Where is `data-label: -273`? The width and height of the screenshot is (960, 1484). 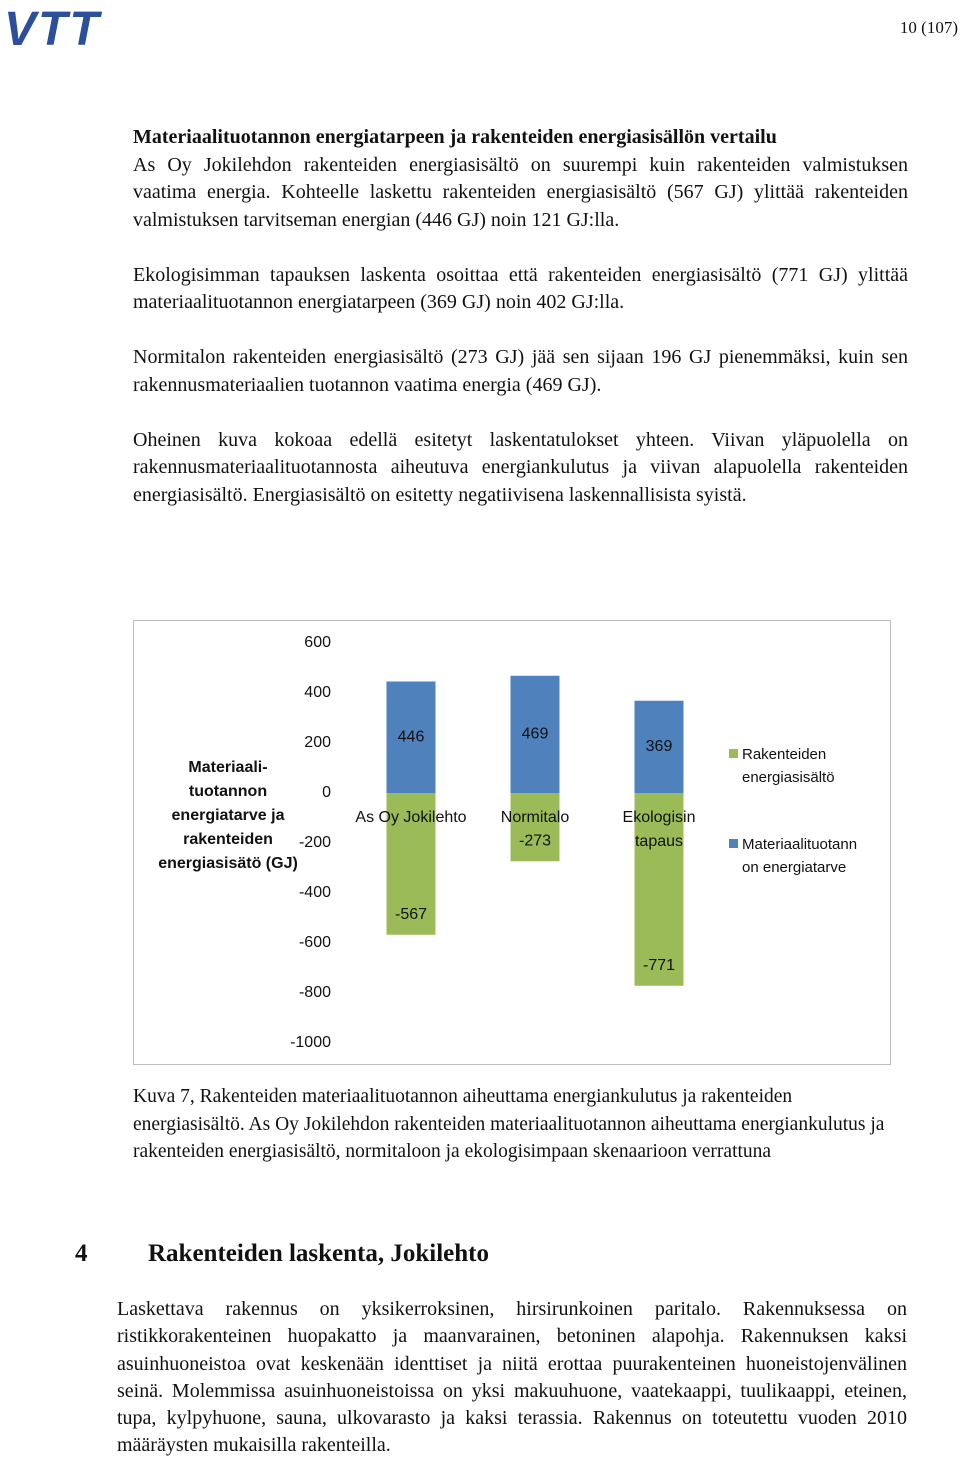 data-label: -273 is located at coordinates (535, 840).